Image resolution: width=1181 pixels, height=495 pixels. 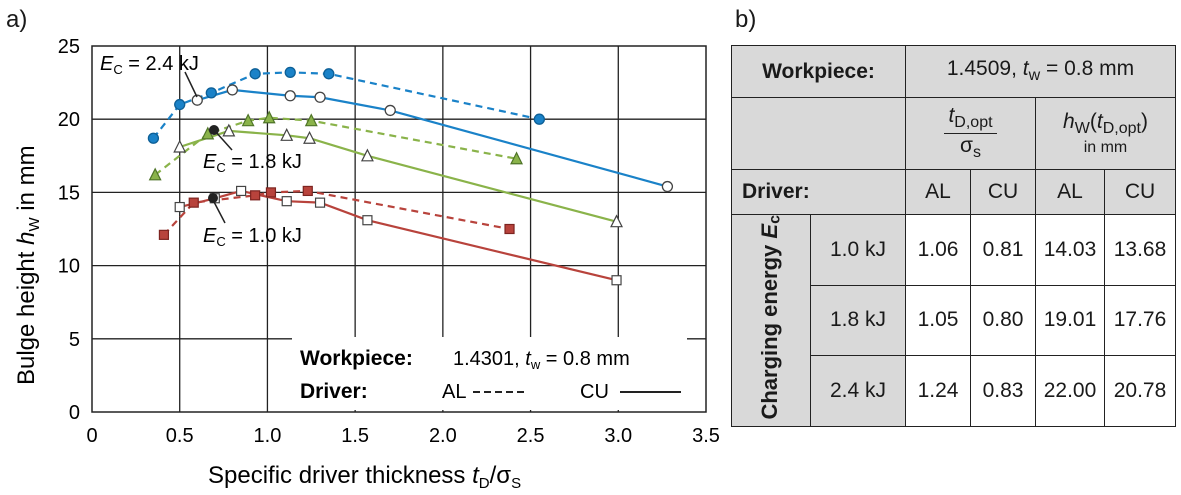 I want to click on annotation-1-8kj: EC = 1.8 kJ, so click(x=252, y=163).